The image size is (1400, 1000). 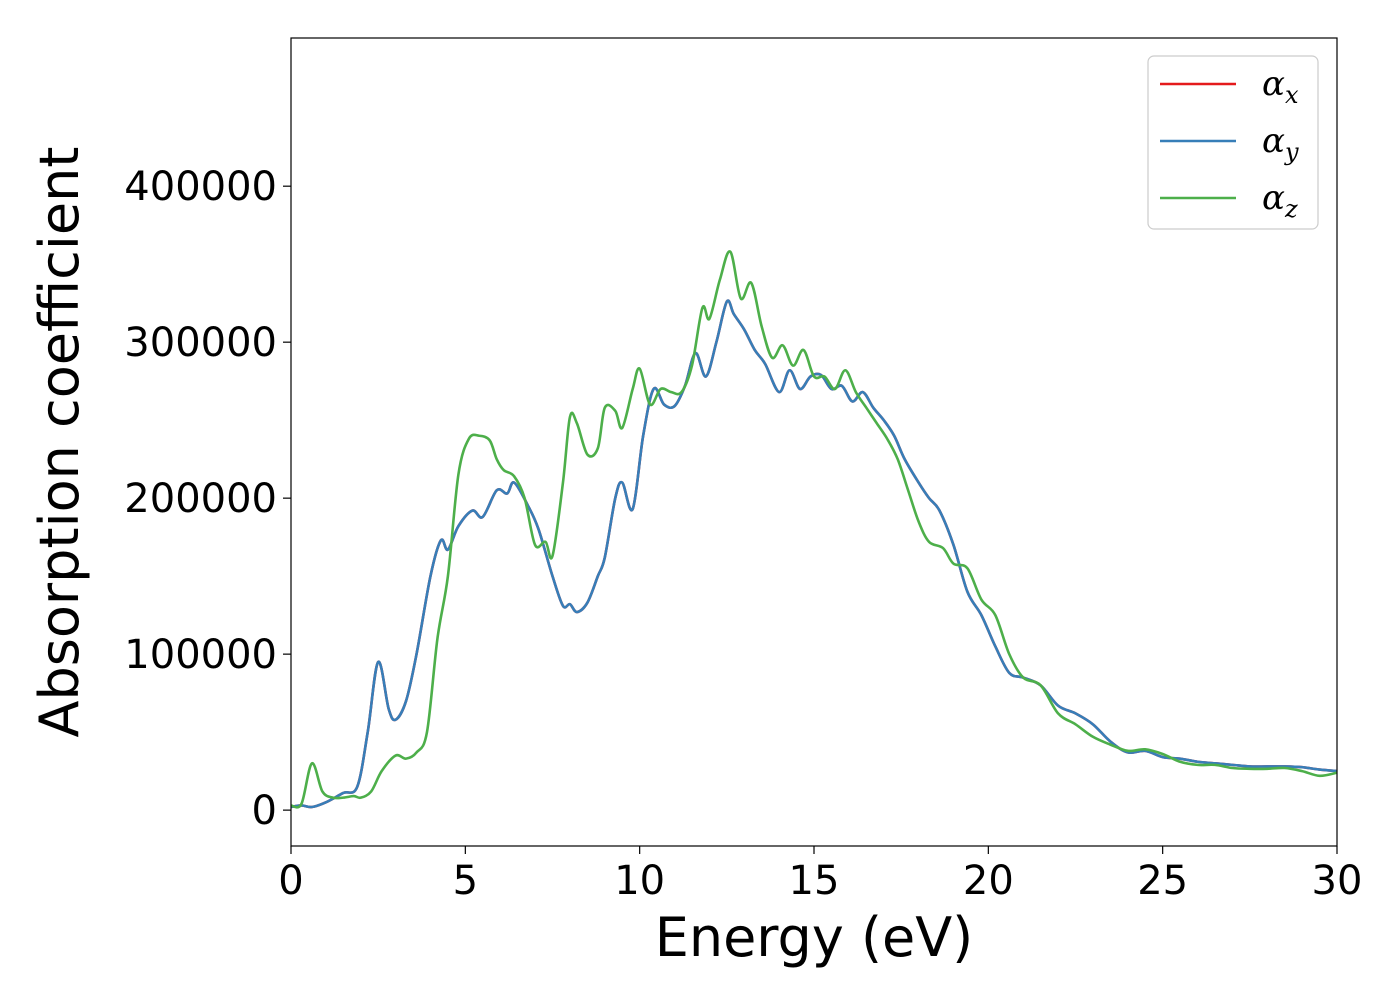 What do you see at coordinates (1280, 143) in the screenshot?
I see `legend-label-y: αy` at bounding box center [1280, 143].